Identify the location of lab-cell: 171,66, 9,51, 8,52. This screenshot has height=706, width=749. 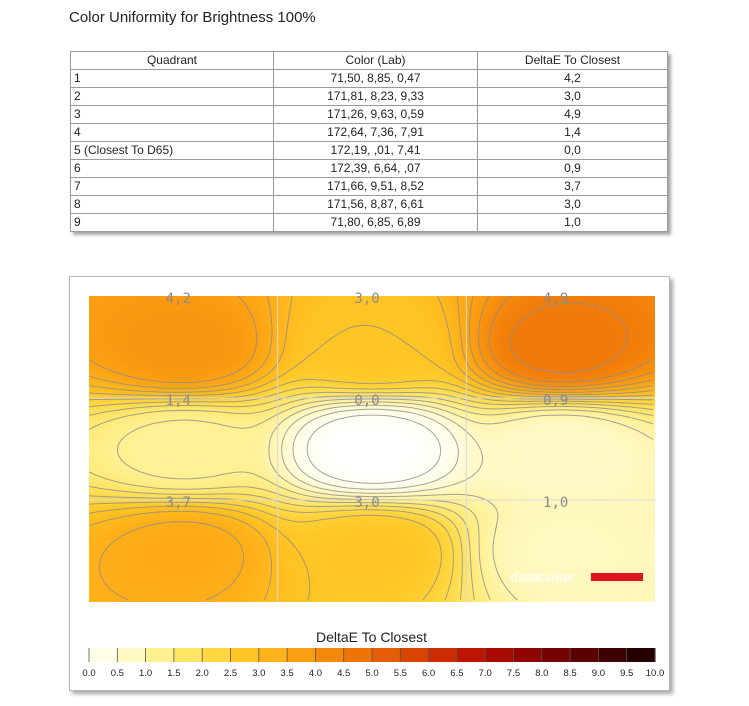
(375, 186).